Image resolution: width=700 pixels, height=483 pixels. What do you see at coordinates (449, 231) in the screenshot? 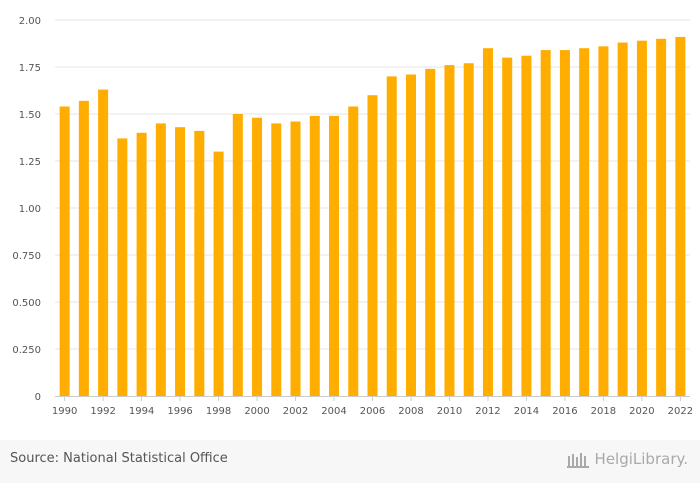
I see `bar-2010` at bounding box center [449, 231].